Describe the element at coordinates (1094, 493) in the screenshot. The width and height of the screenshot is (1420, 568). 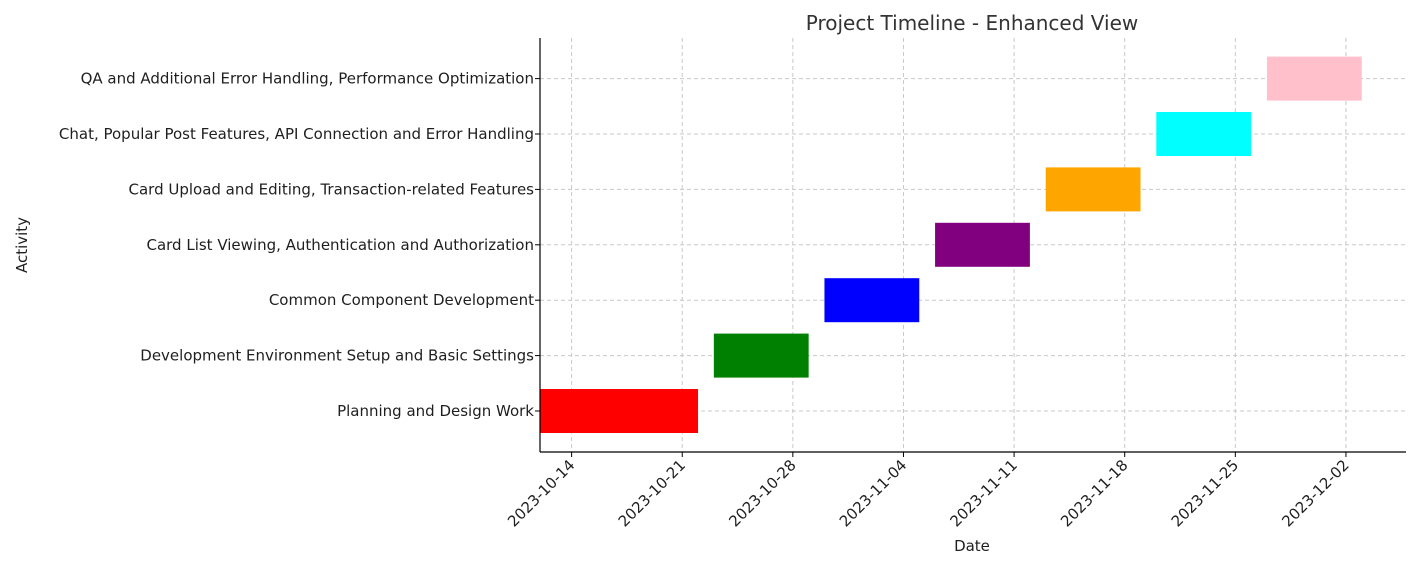
I see `x-tick-label: 2023-11-18` at that location.